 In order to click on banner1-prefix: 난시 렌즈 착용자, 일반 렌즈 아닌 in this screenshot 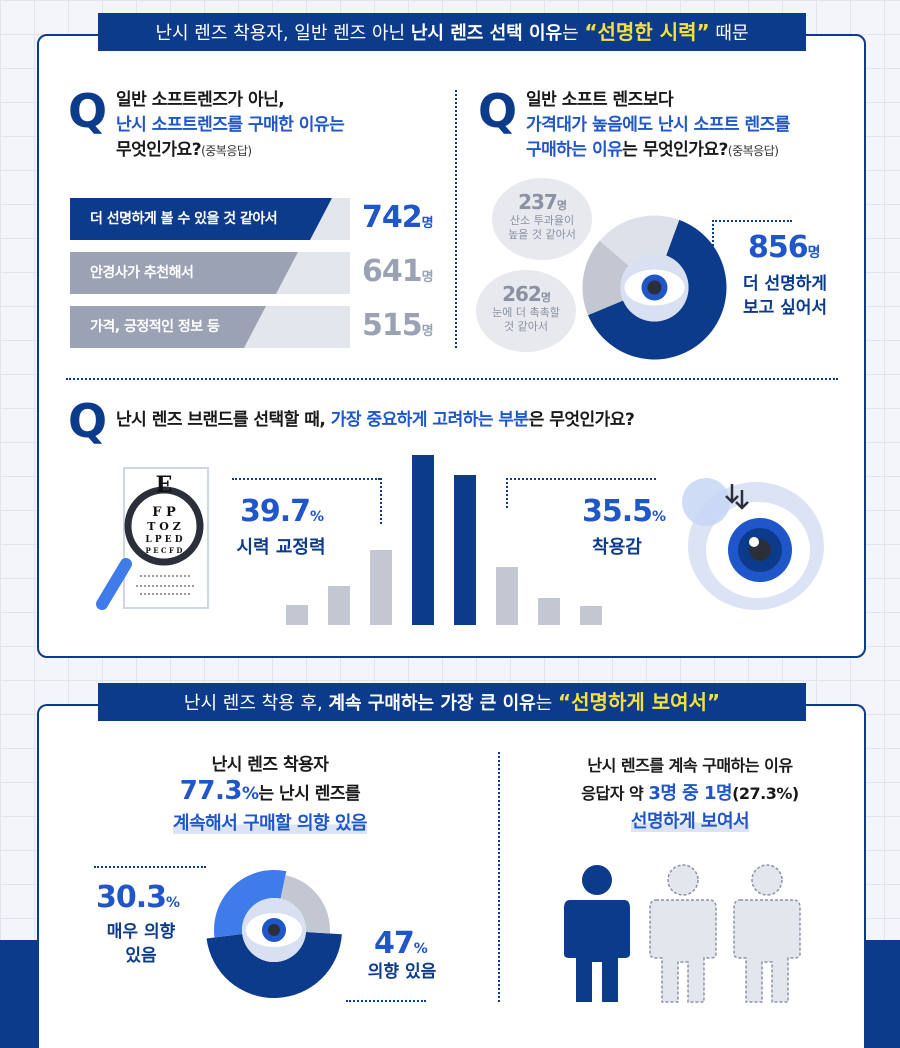, I will do `click(280, 33)`.